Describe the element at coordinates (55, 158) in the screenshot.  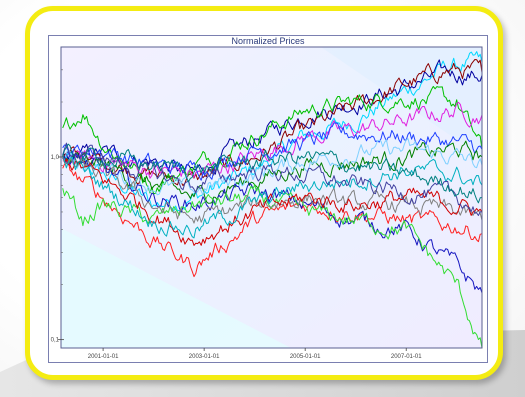
I see `y-tick-label: 1,0` at that location.